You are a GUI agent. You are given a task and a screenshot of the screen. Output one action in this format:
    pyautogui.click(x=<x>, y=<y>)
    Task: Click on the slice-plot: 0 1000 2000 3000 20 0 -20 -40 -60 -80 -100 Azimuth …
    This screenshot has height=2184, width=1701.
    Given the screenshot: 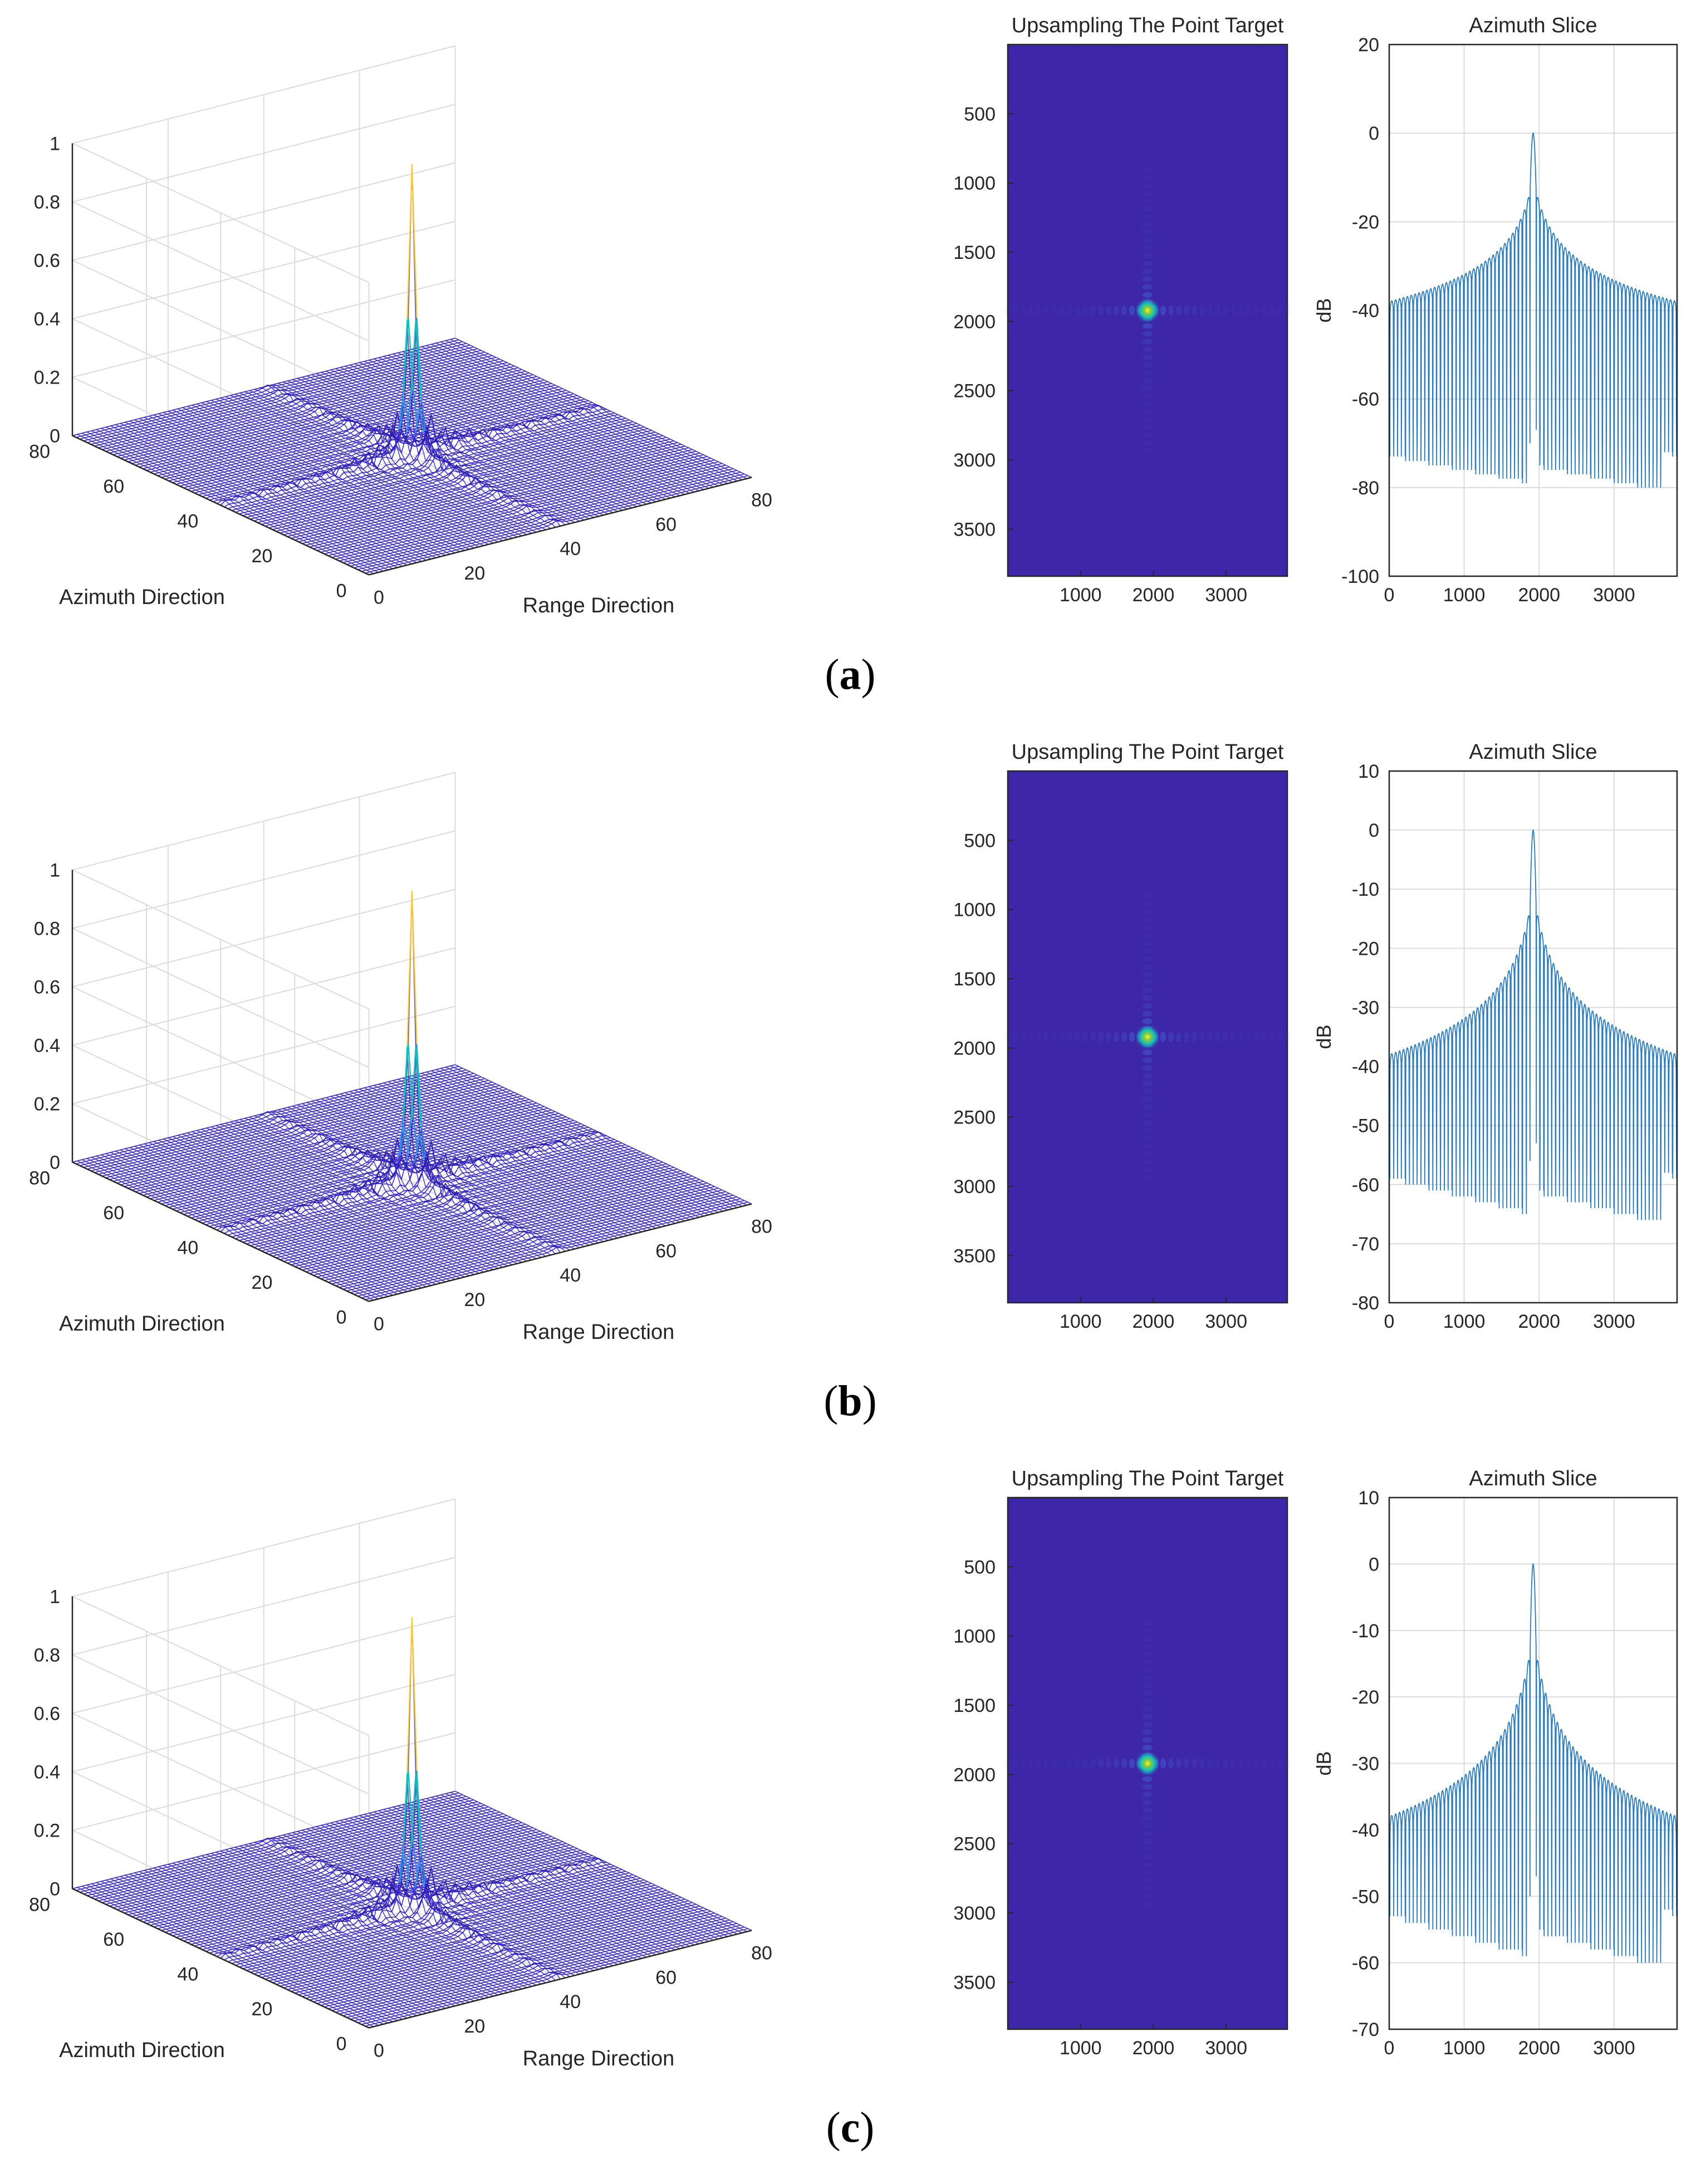 What is the action you would take?
    pyautogui.click(x=1495, y=310)
    